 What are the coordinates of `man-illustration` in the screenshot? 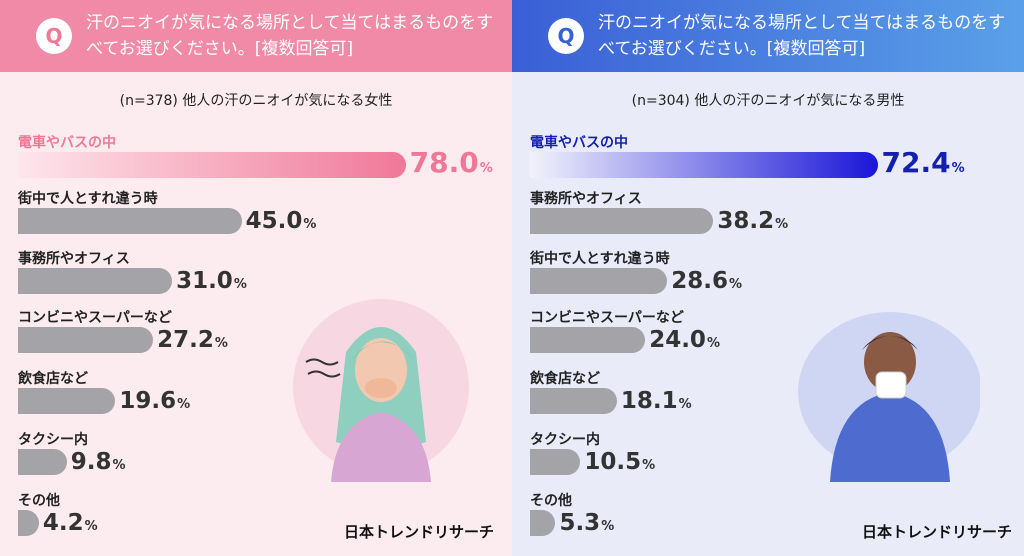 It's located at (889, 397).